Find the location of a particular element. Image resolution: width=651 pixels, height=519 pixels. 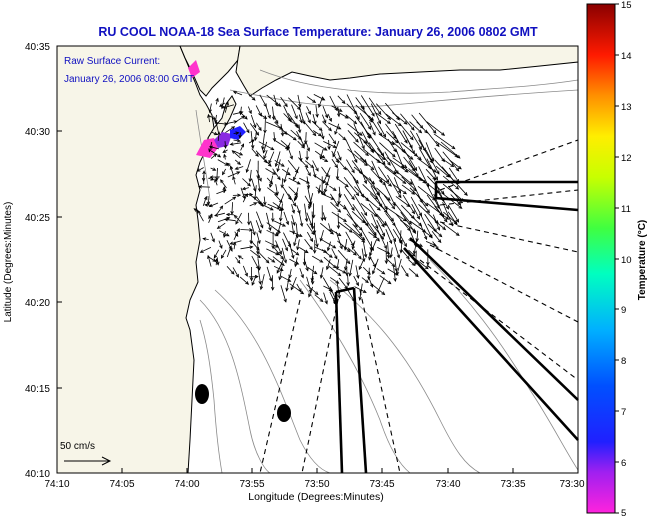

annotation-line-2: January 26, 2006 08:00 GMT is located at coordinates (129, 79).